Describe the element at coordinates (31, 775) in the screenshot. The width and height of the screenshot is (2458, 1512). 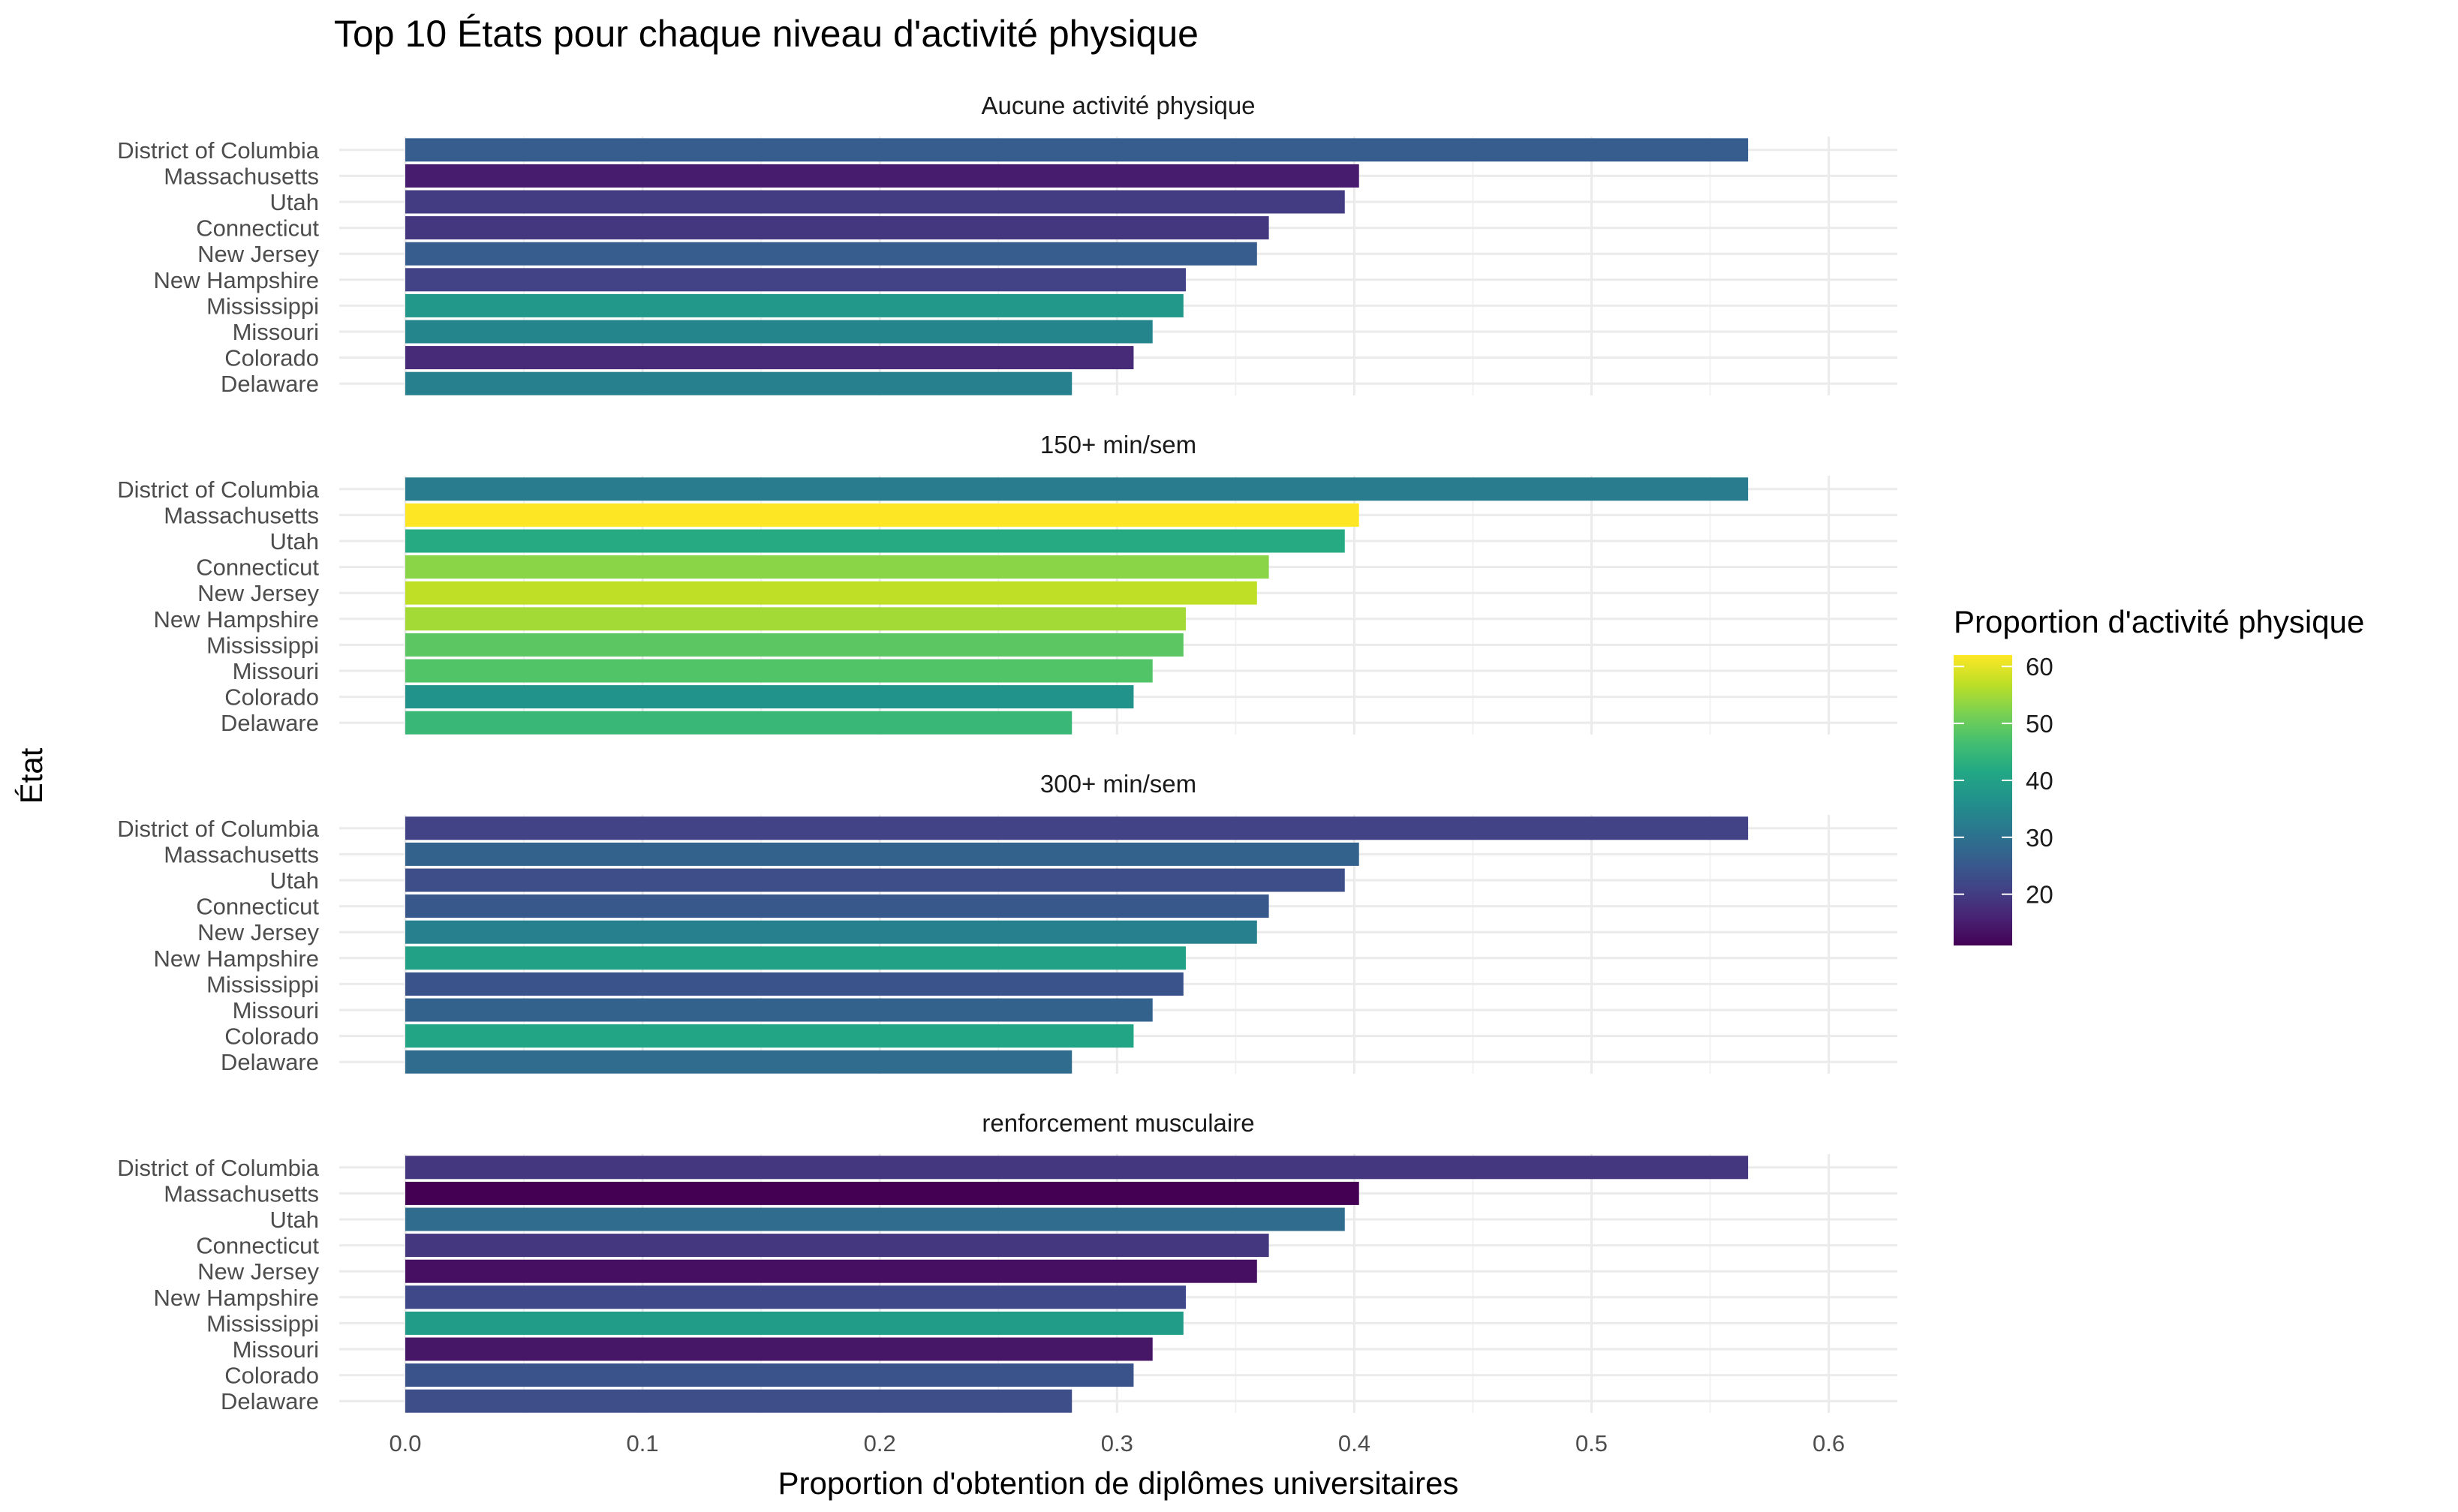
I see `y-axis-title: État` at that location.